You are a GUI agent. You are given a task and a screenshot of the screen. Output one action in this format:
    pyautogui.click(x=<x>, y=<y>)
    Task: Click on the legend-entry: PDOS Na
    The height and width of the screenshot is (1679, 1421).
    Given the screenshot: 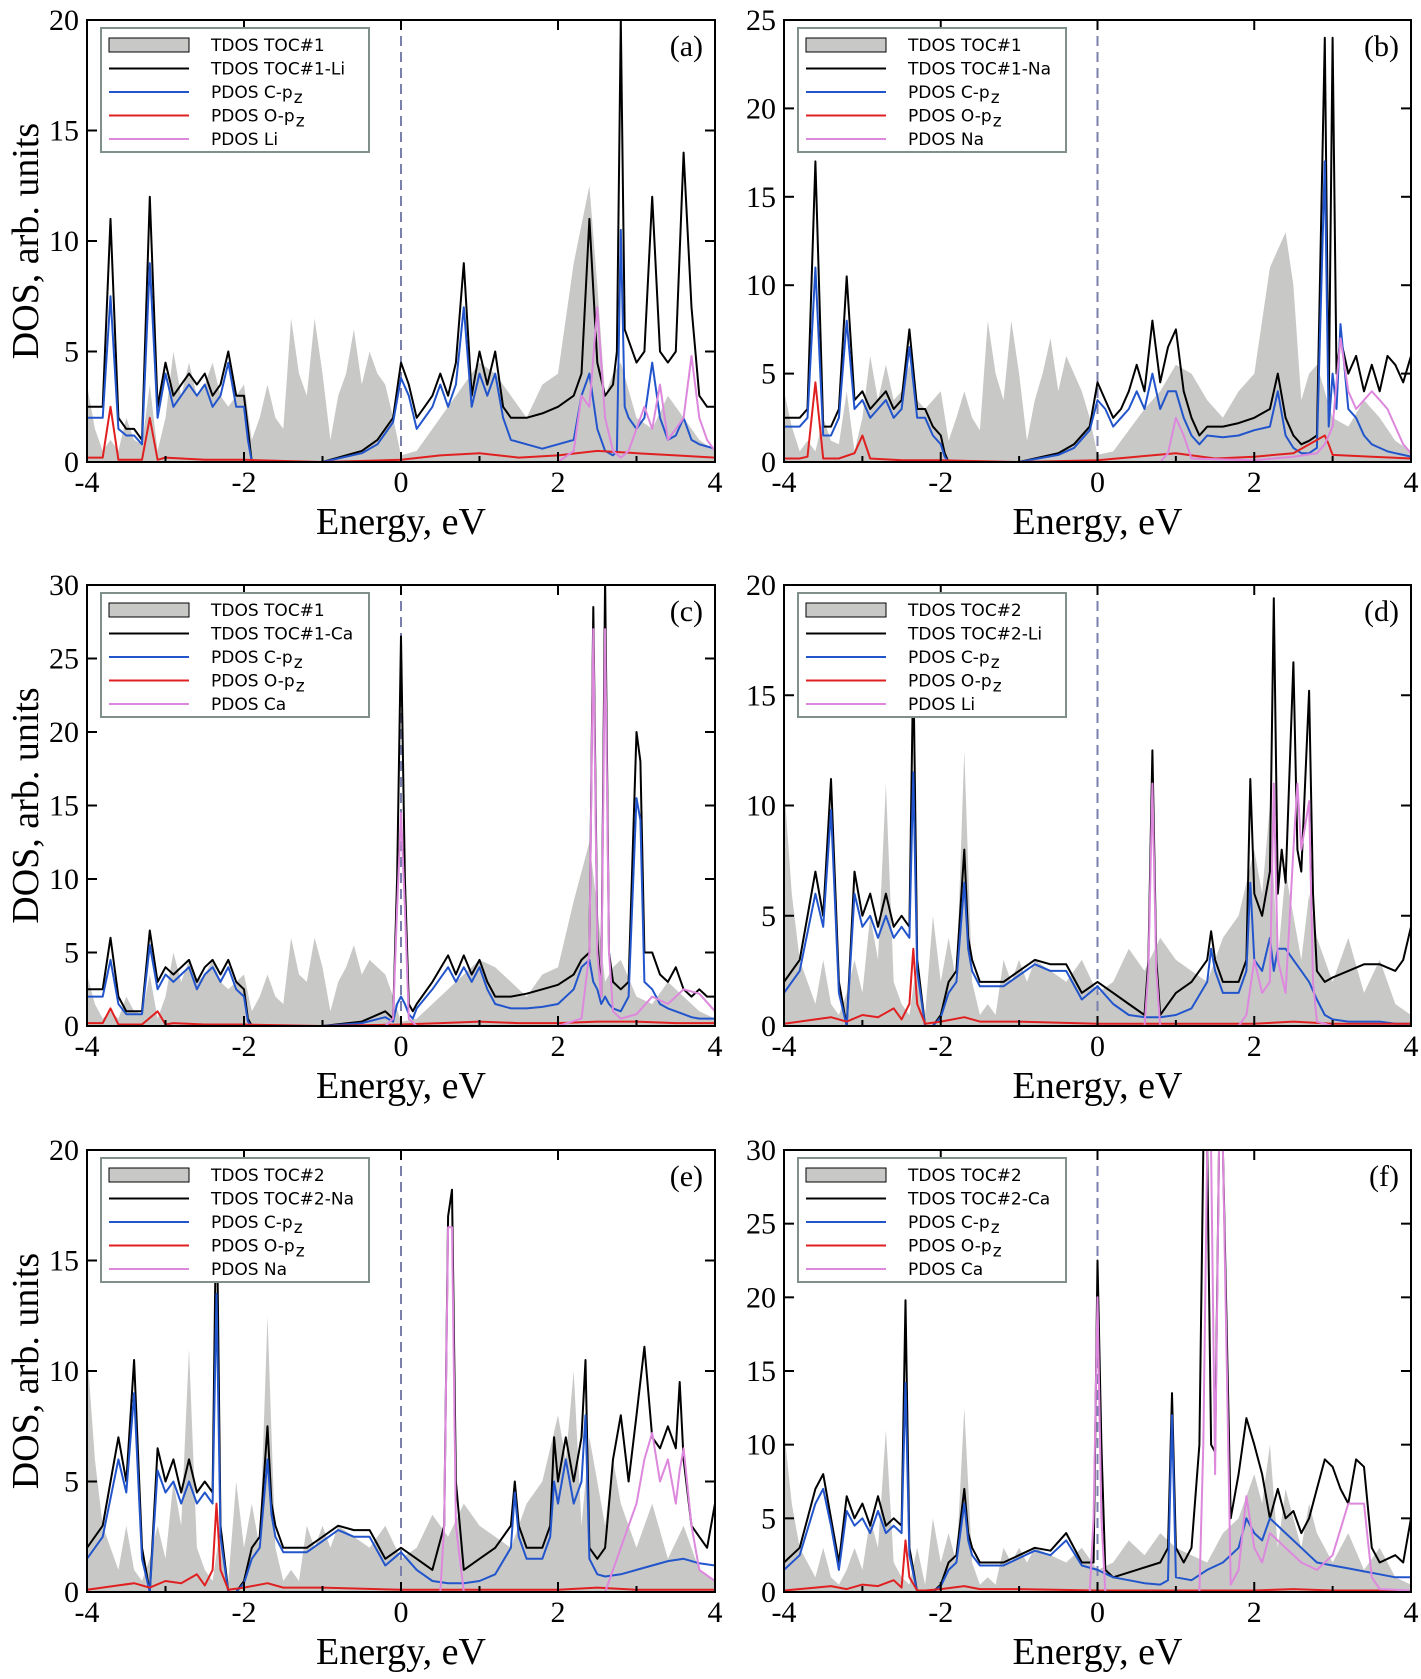 What is the action you would take?
    pyautogui.click(x=946, y=140)
    